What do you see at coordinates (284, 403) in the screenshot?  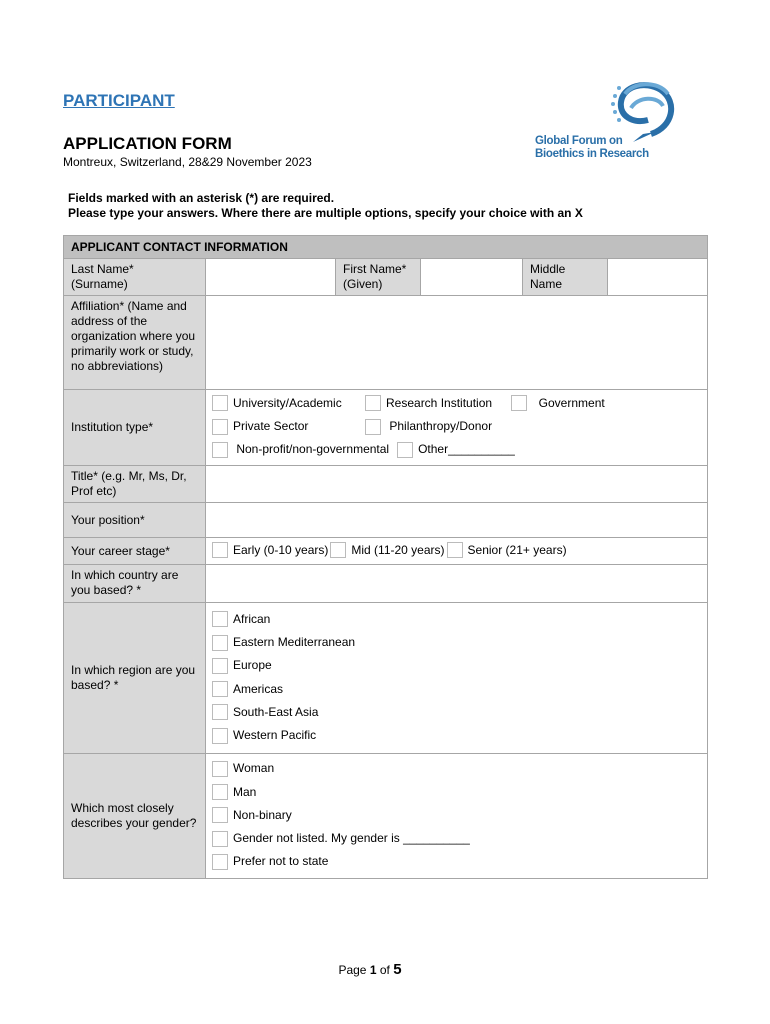 I see `checkbox-university: University/Academic` at bounding box center [284, 403].